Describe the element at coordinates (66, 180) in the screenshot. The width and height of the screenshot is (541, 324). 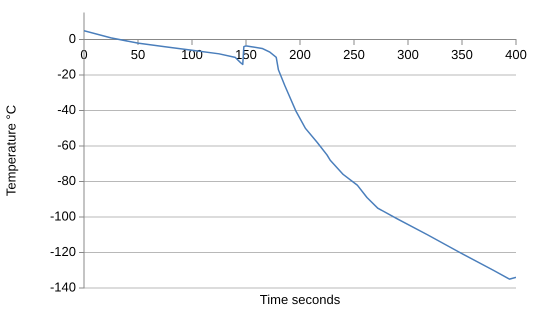
I see `y-tick-label: -80` at that location.